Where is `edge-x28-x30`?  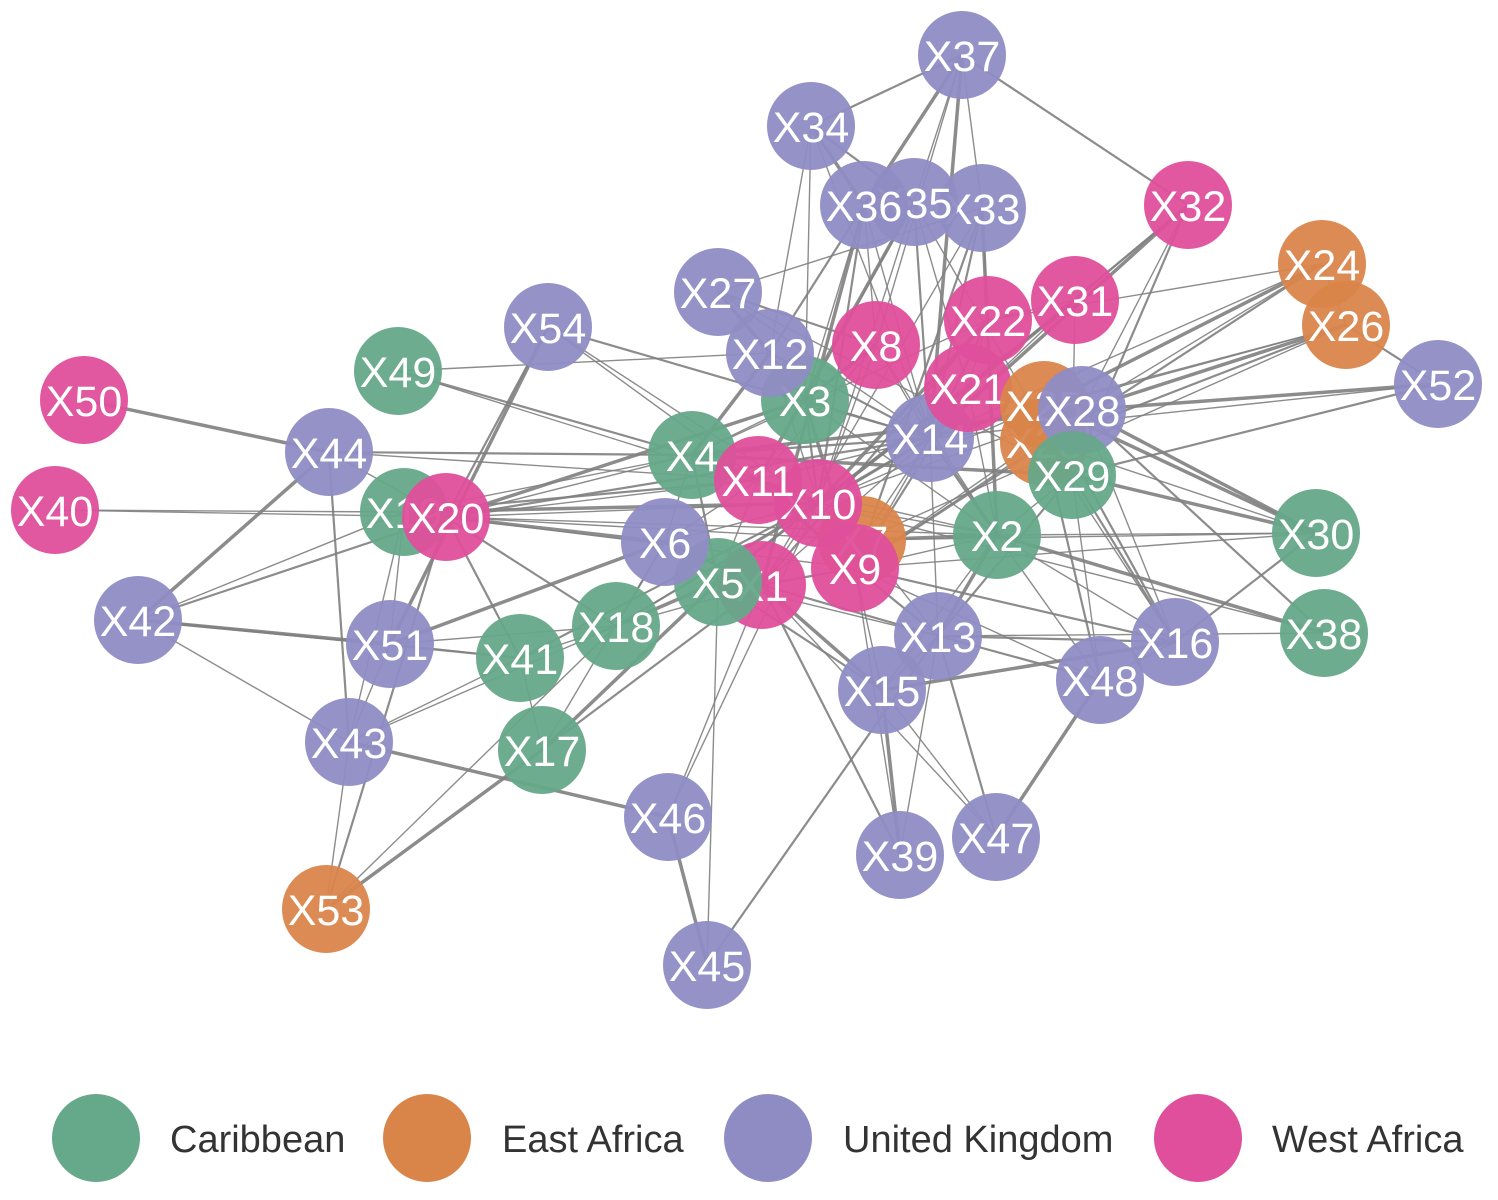
edge-x28-x30 is located at coordinates (1199, 471).